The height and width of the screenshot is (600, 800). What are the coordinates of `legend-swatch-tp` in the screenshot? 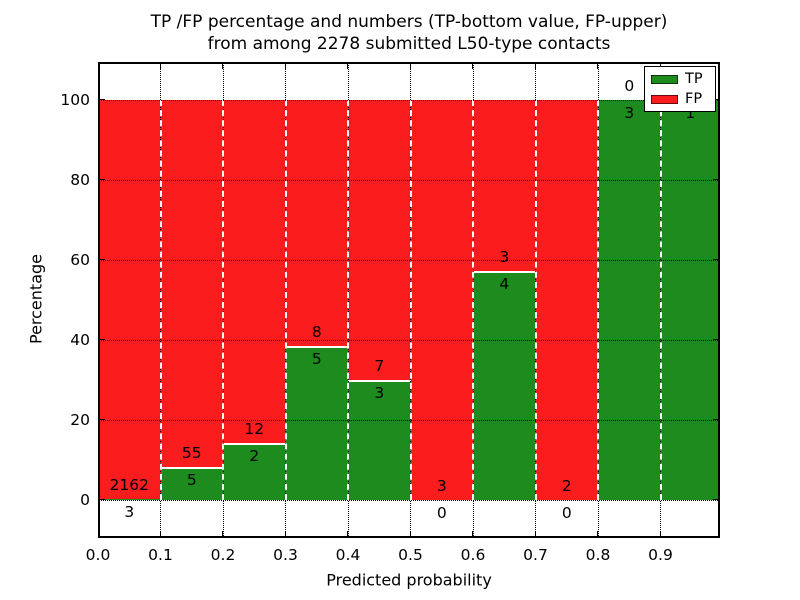 It's located at (664, 79).